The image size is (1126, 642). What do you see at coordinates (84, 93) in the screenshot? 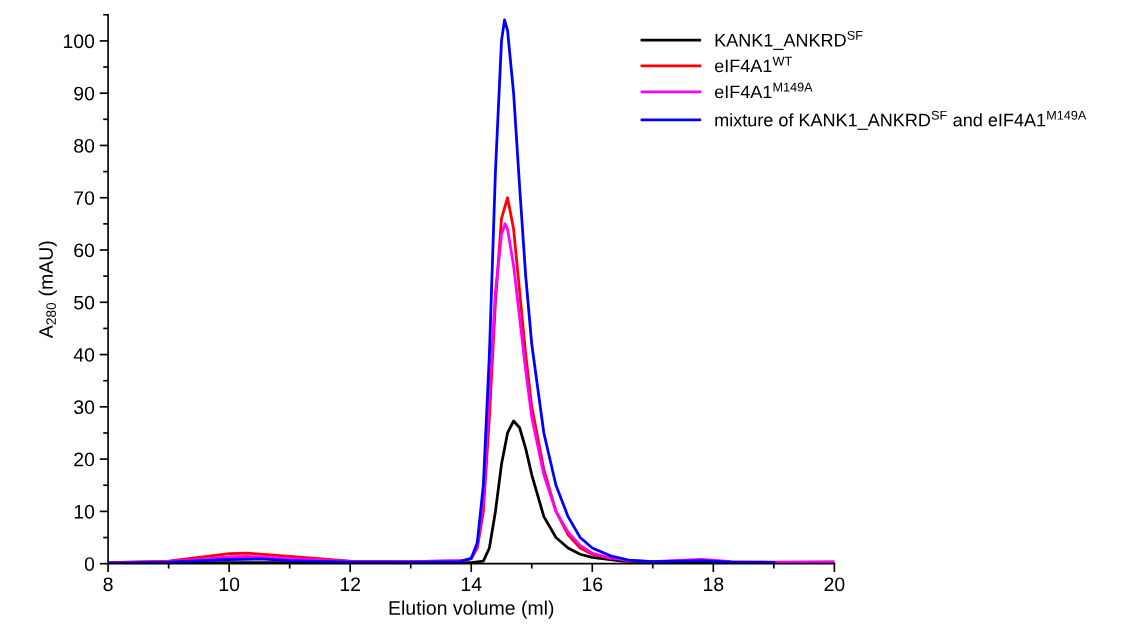
I see `y-tick-label: 90` at bounding box center [84, 93].